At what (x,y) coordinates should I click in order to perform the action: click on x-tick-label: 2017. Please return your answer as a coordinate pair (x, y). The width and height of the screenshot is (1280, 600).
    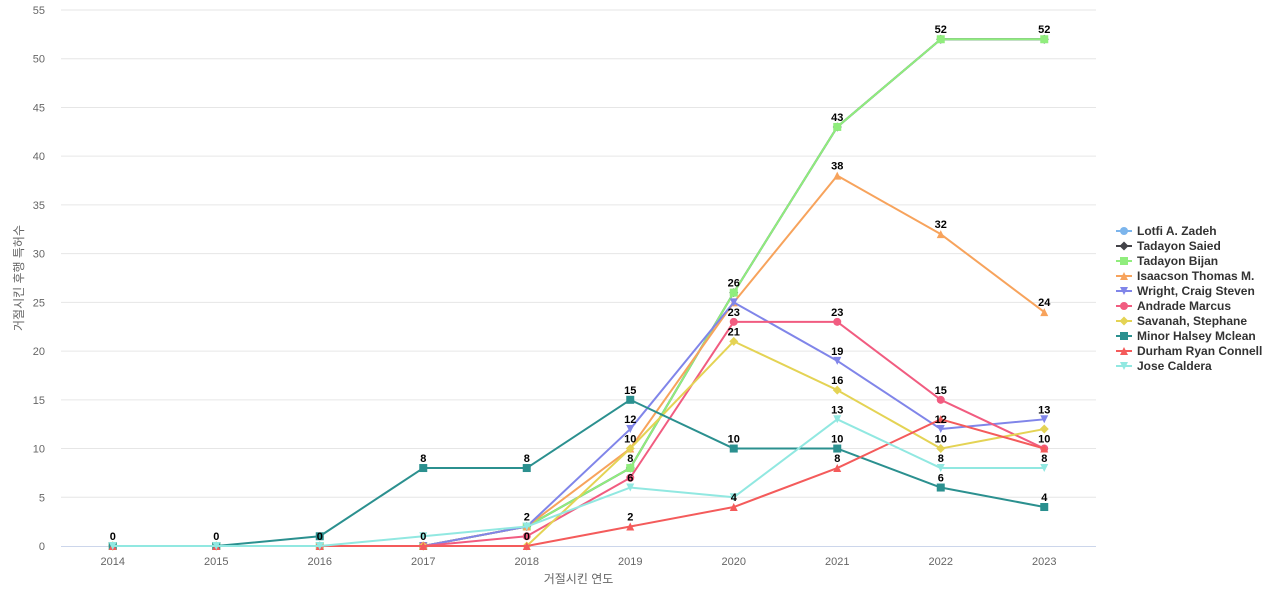
    Looking at the image, I should click on (423, 562).